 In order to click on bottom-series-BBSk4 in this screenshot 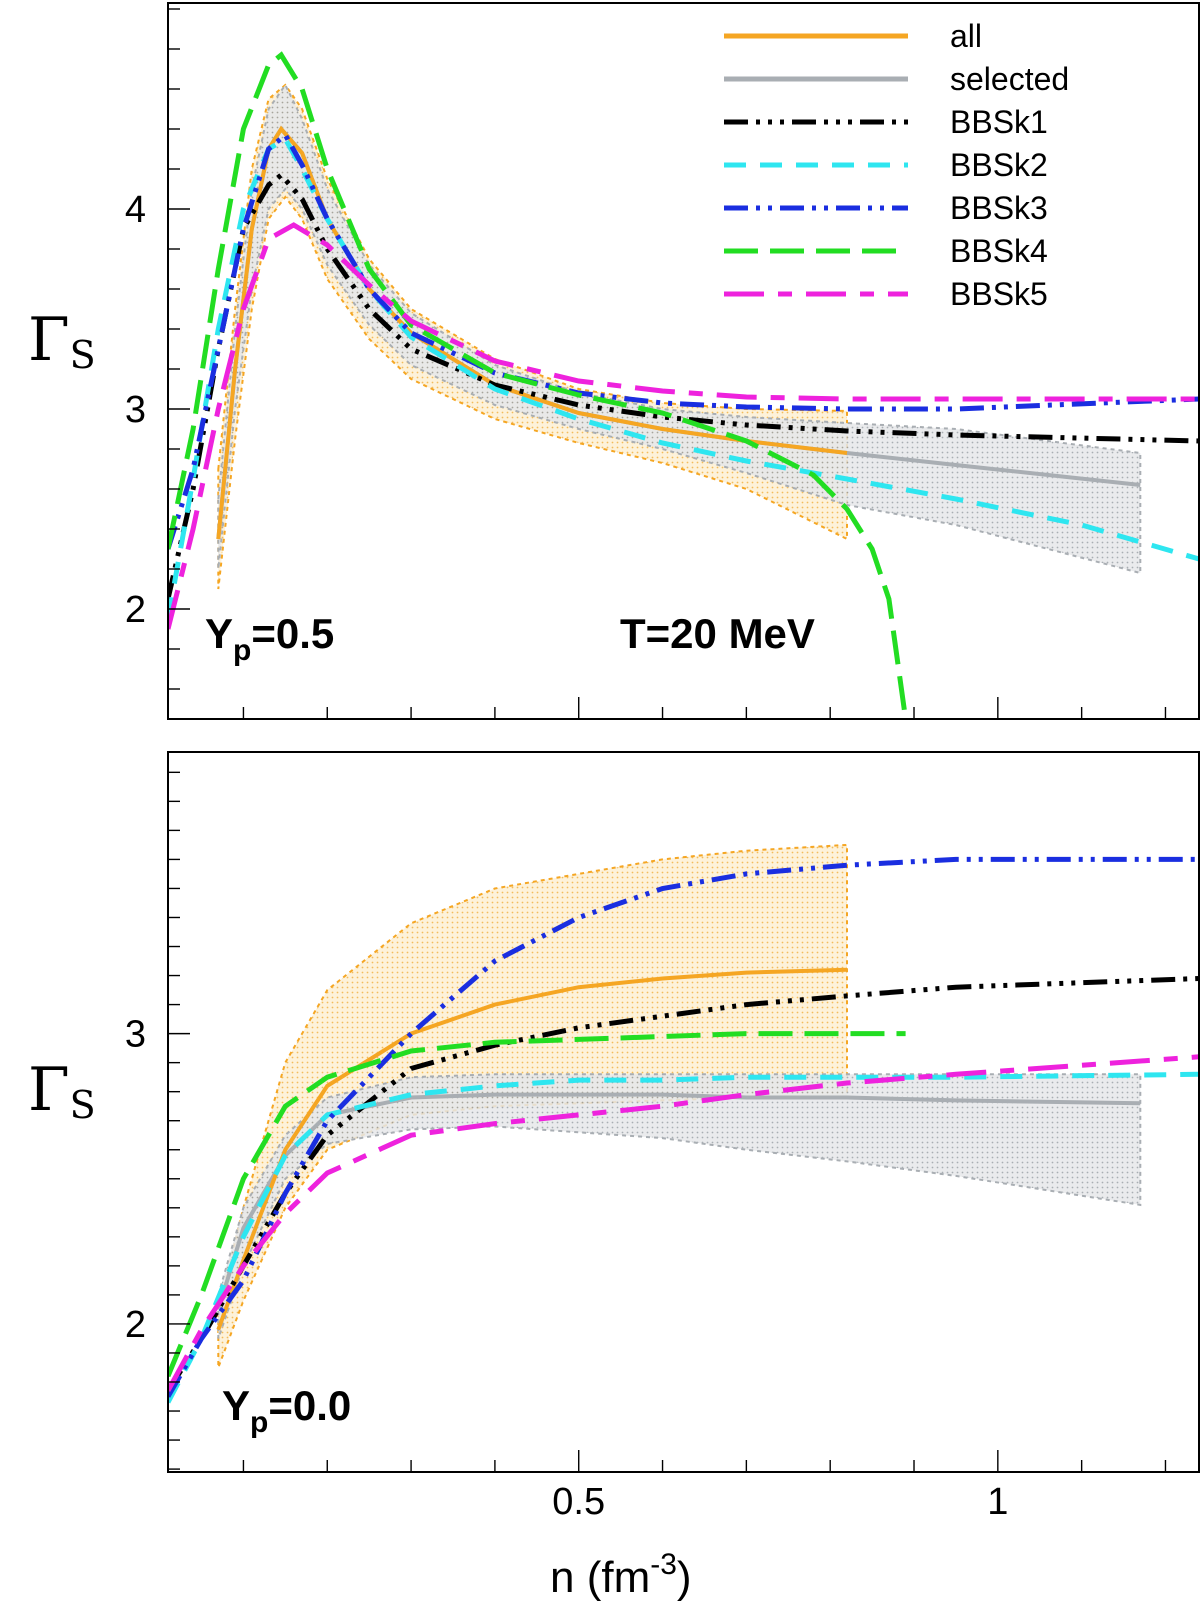, I will do `click(537, 1204)`.